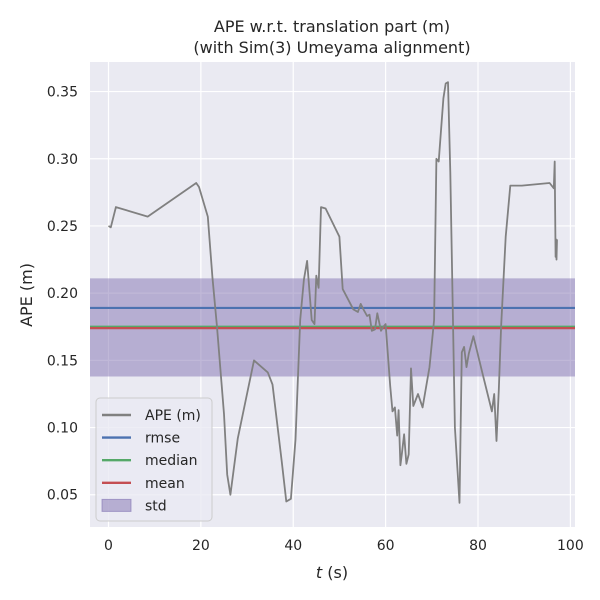 This screenshot has height=600, width=600. Describe the element at coordinates (344, 546) in the screenshot. I see `x-axis-ticks: 0 20 40 60 80 100` at that location.